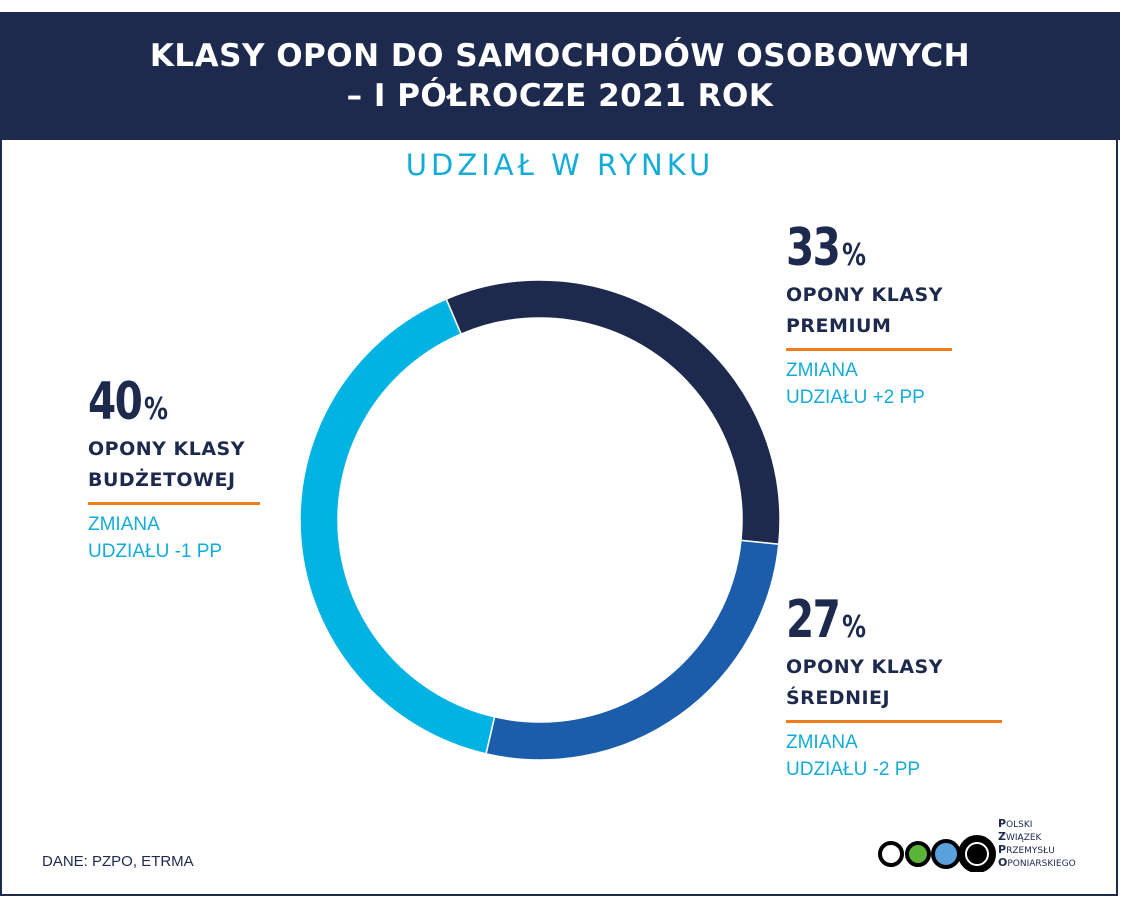  What do you see at coordinates (632, 650) in the screenshot?
I see `donut-slice-srednia` at bounding box center [632, 650].